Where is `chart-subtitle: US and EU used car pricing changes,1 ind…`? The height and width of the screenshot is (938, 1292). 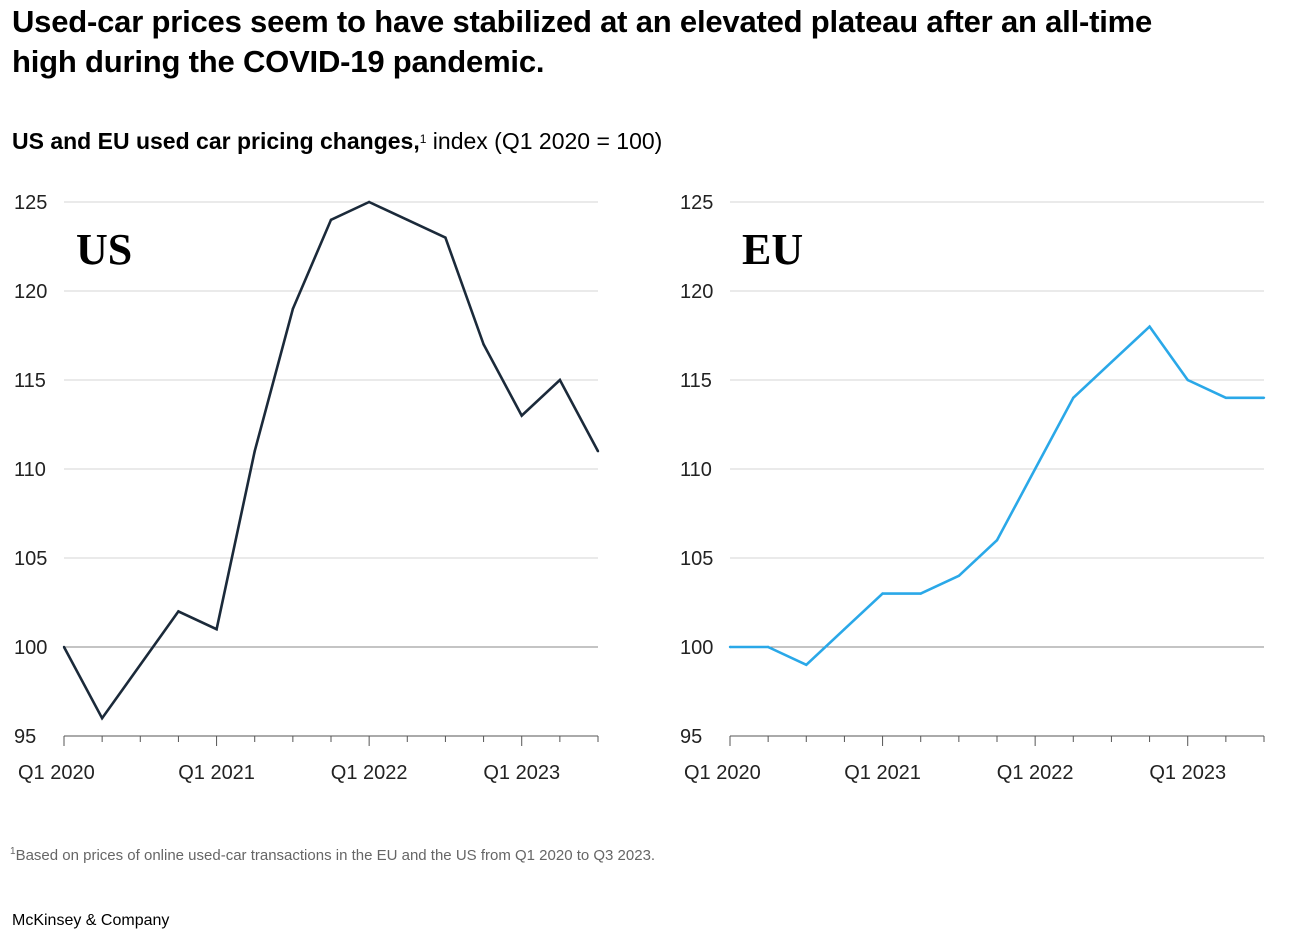 chart-subtitle: US and EU used car pricing changes,1 ind… is located at coordinates (337, 141).